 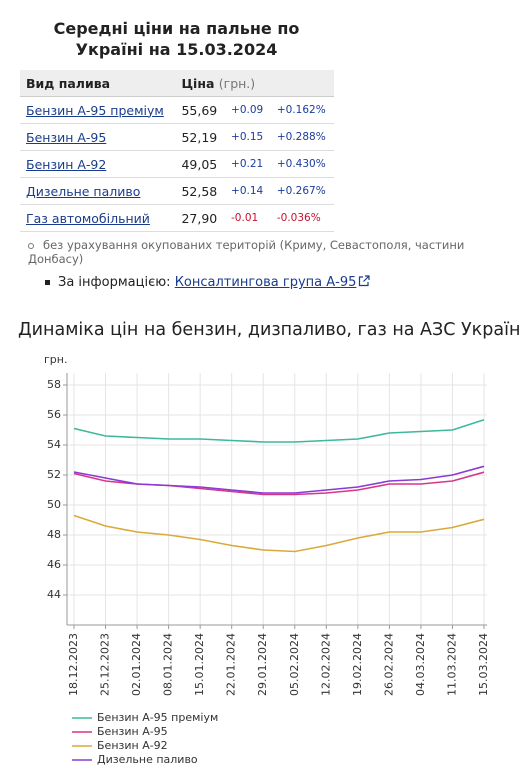 What do you see at coordinates (200, 137) in the screenshot?
I see `price-cell: 52,19` at bounding box center [200, 137].